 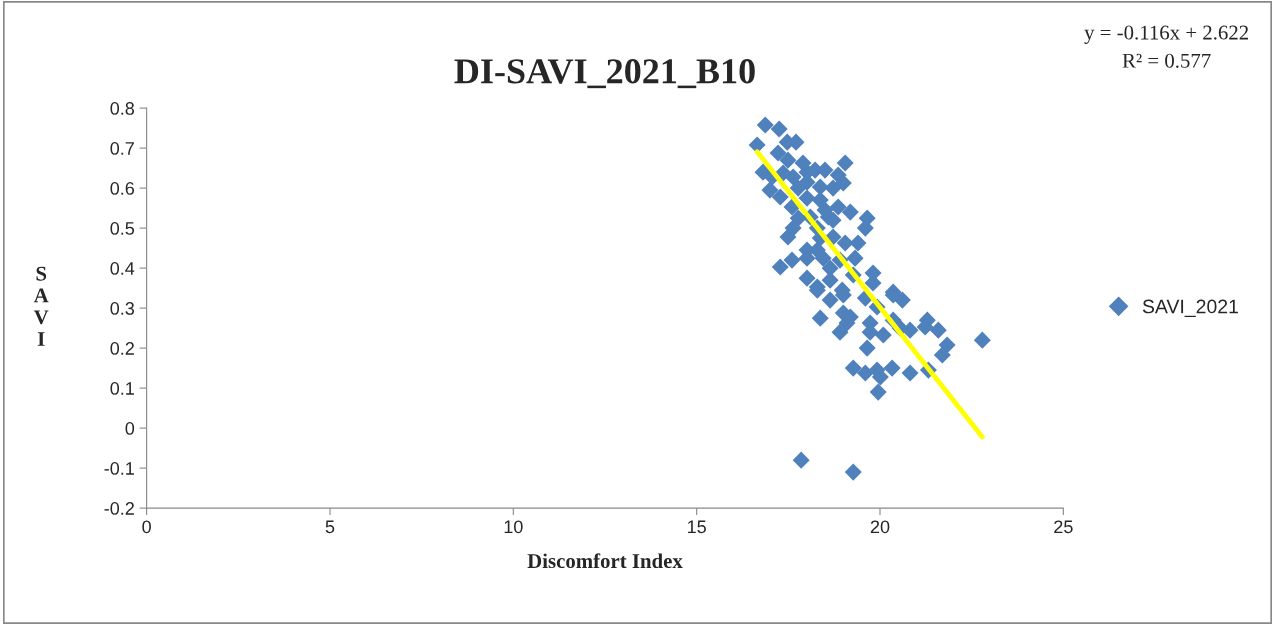 What do you see at coordinates (122, 148) in the screenshot?
I see `y-tick-label: 0.7` at bounding box center [122, 148].